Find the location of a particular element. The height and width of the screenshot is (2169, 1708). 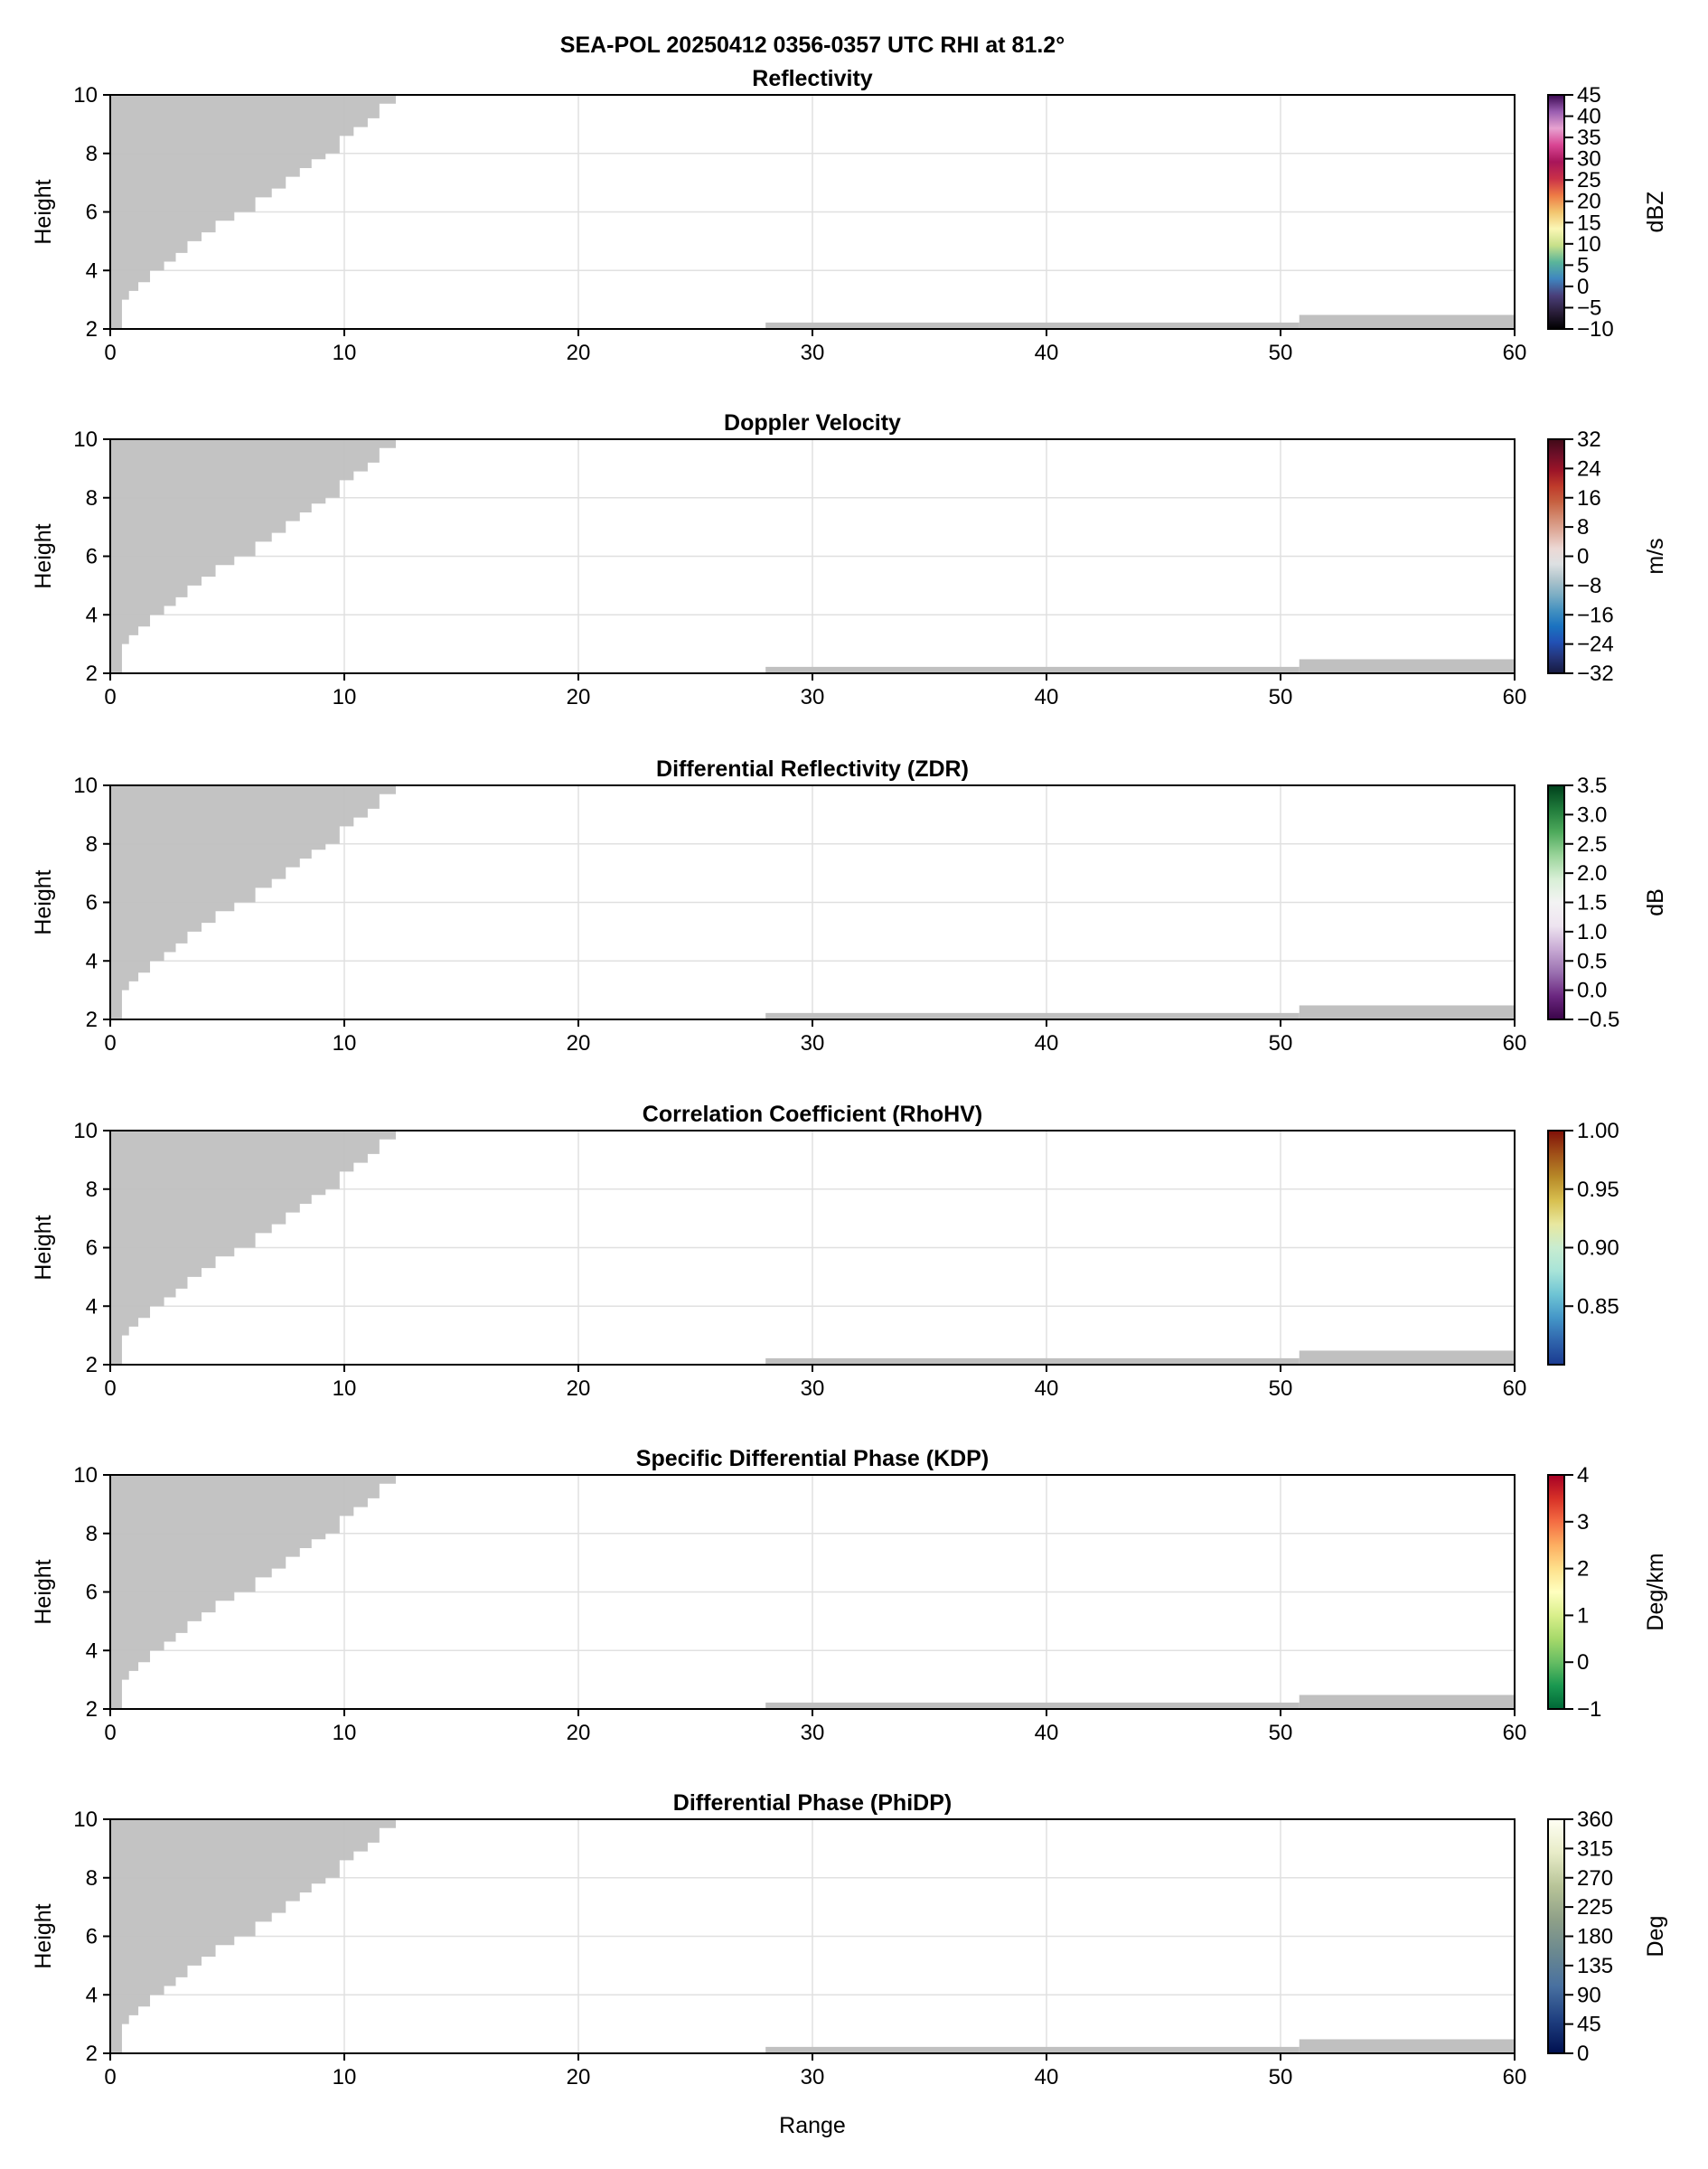

colorbar-tick-label: 2 is located at coordinates (1583, 1570).